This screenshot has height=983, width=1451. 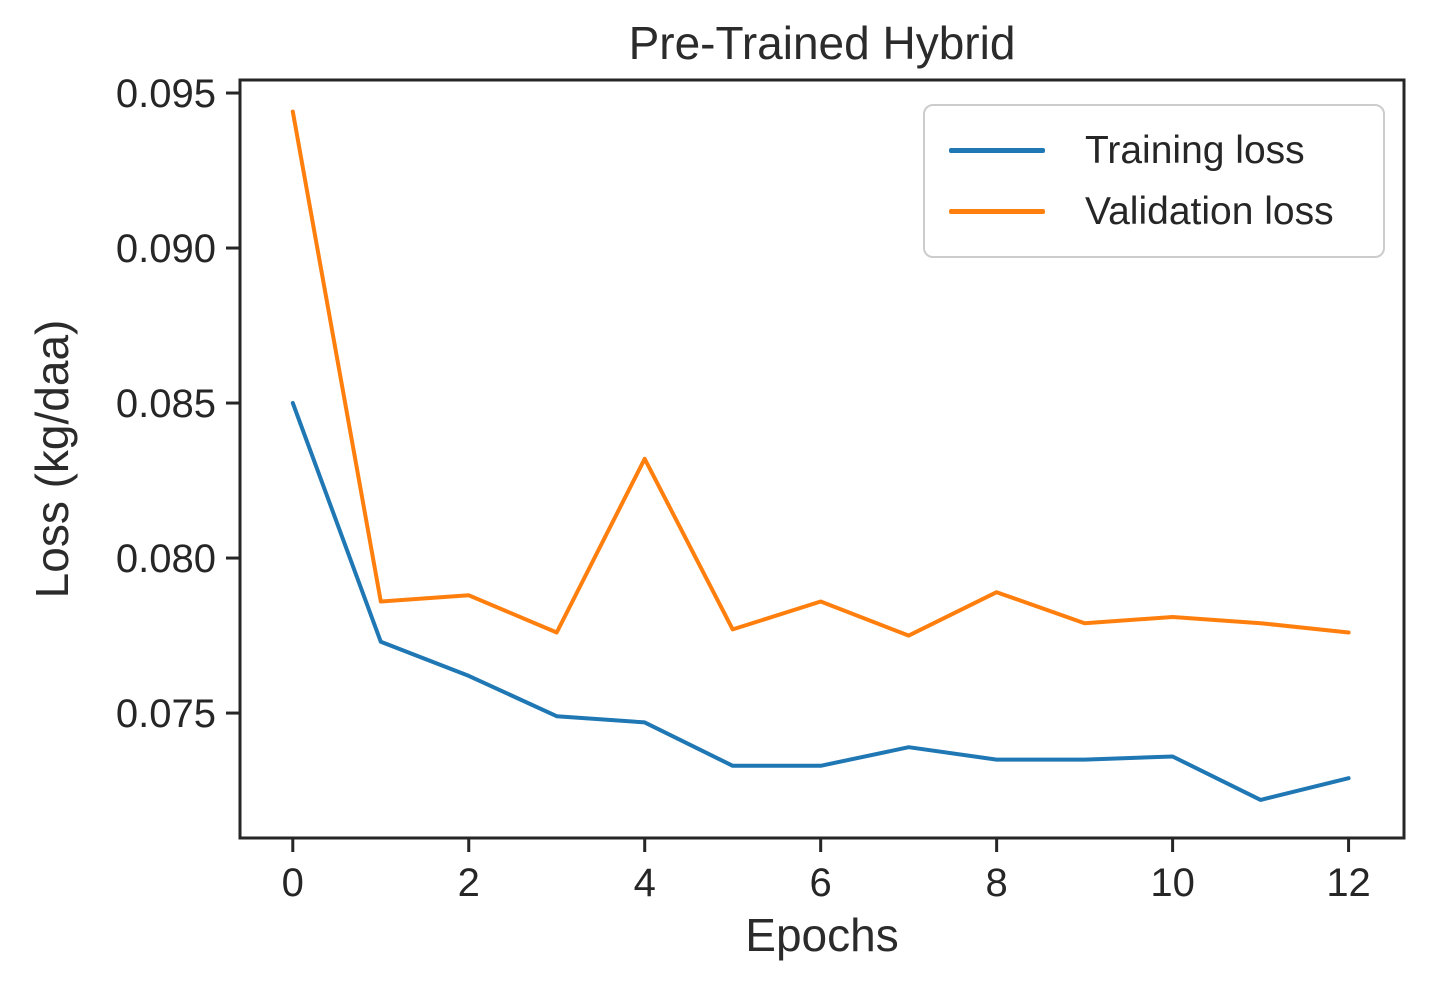 What do you see at coordinates (166, 559) in the screenshot?
I see `y-tick-label: 0.080` at bounding box center [166, 559].